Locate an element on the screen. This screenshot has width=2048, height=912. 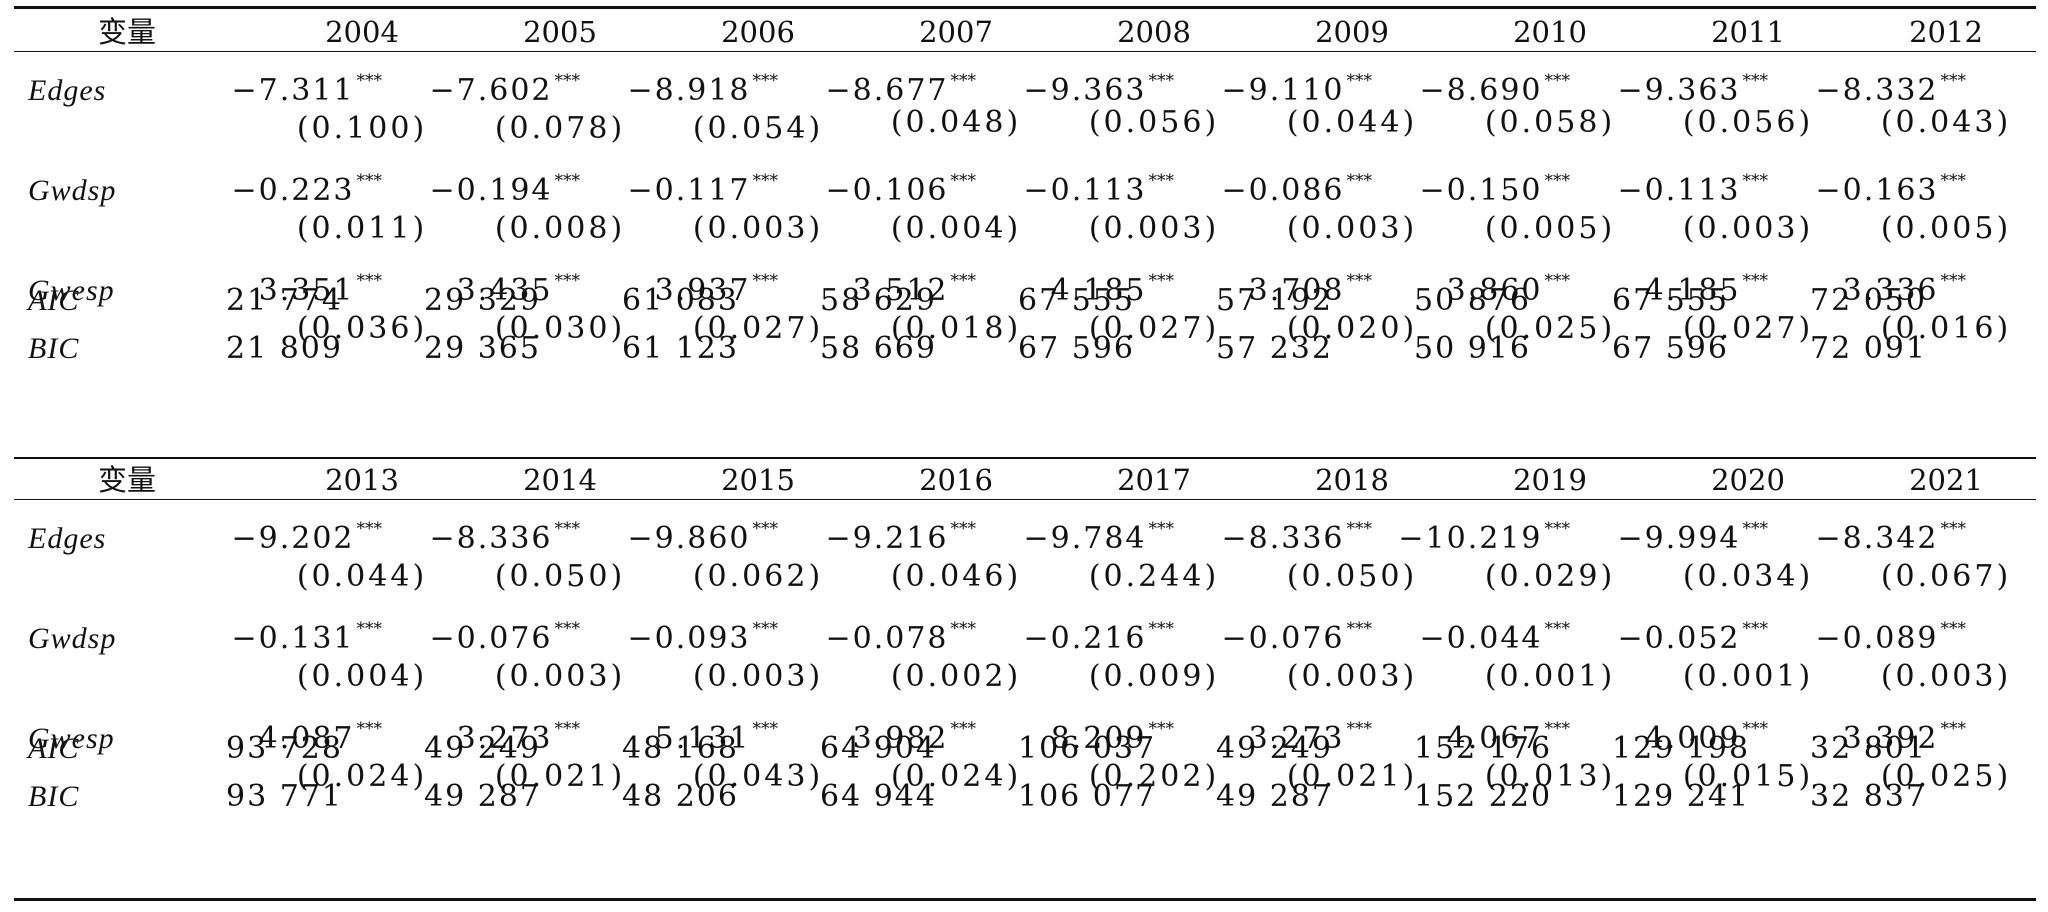
coefficient-cell: −0.093 *** is located at coordinates (702, 638).